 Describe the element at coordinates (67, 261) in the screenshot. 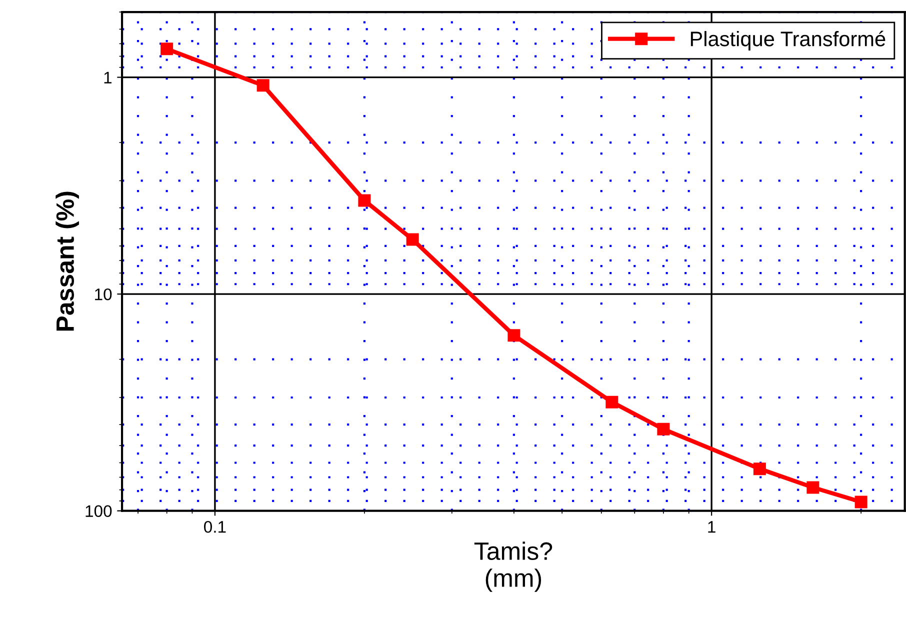

I see `y-axis-title: Passant (%)` at that location.